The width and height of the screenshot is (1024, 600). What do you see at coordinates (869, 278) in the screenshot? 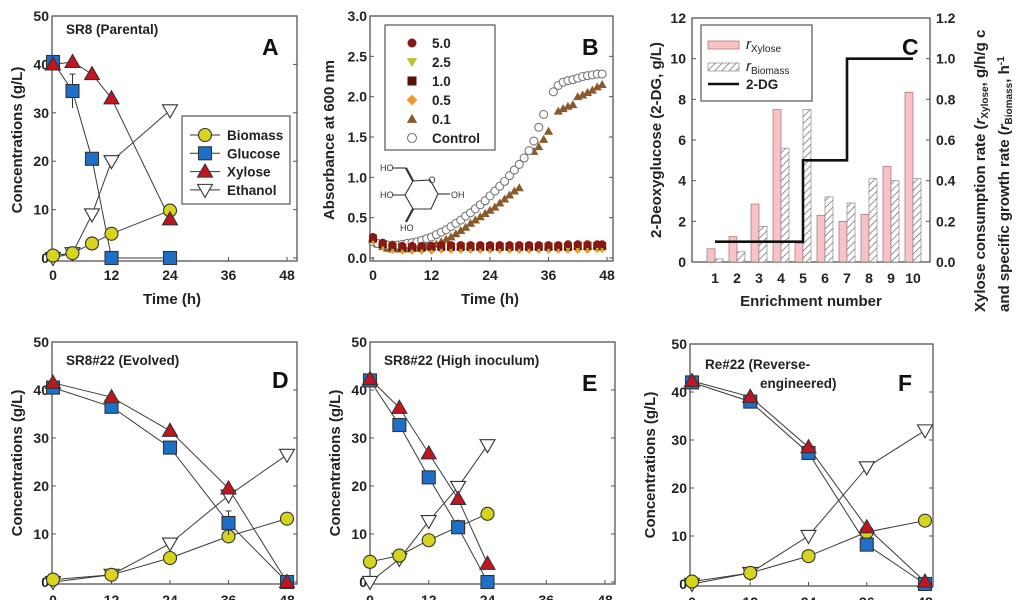
I see `x-tick-label: 8` at bounding box center [869, 278].